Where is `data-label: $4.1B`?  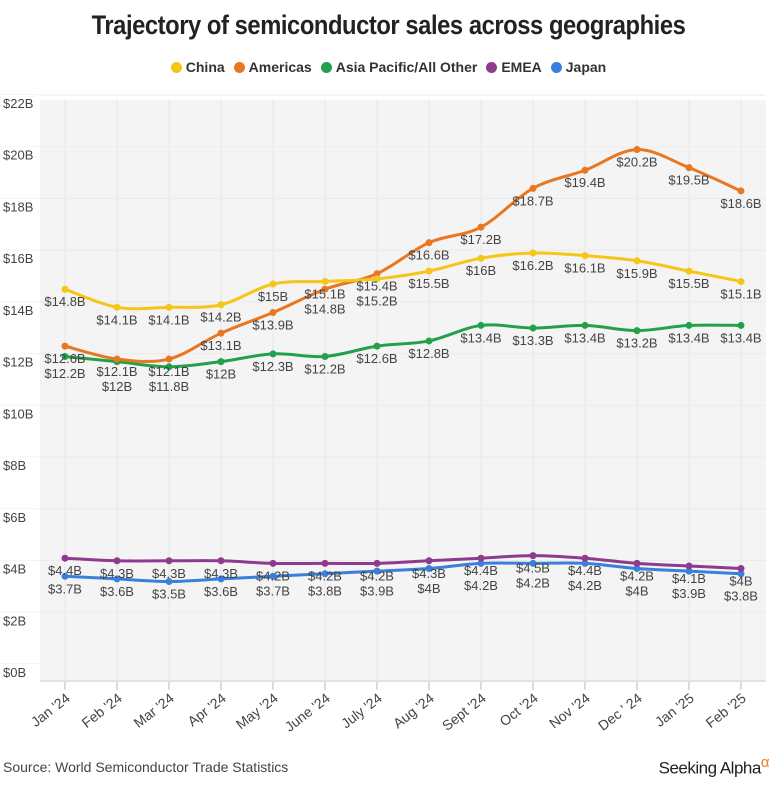 data-label: $4.1B is located at coordinates (689, 578).